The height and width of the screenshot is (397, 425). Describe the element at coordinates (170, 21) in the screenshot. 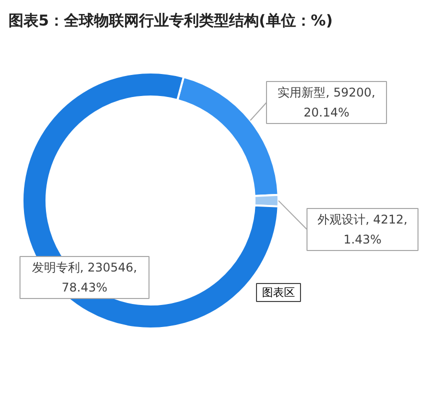

I see `chart-title: 图表5：全球物联网行业专利类型结构(单位：%)` at that location.